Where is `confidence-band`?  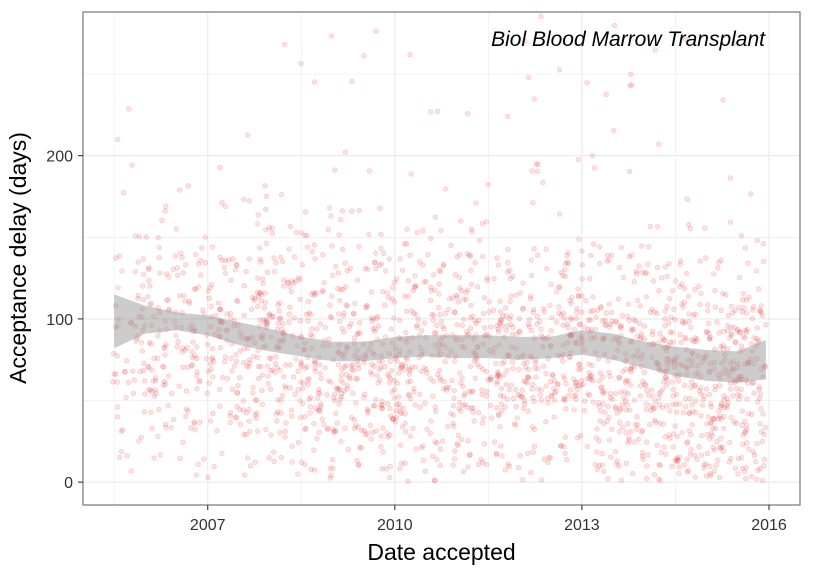 confidence-band is located at coordinates (440, 338).